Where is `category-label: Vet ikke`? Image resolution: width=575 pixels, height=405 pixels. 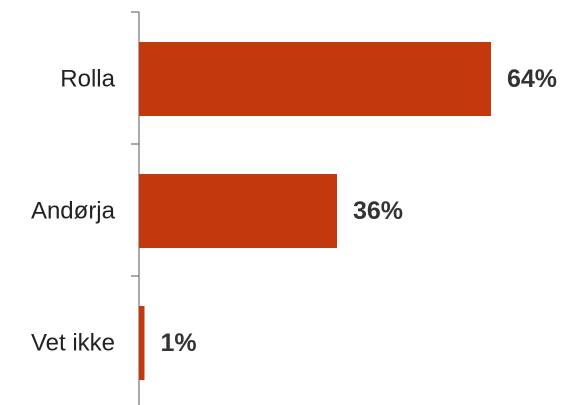
category-label: Vet ikke is located at coordinates (73, 343).